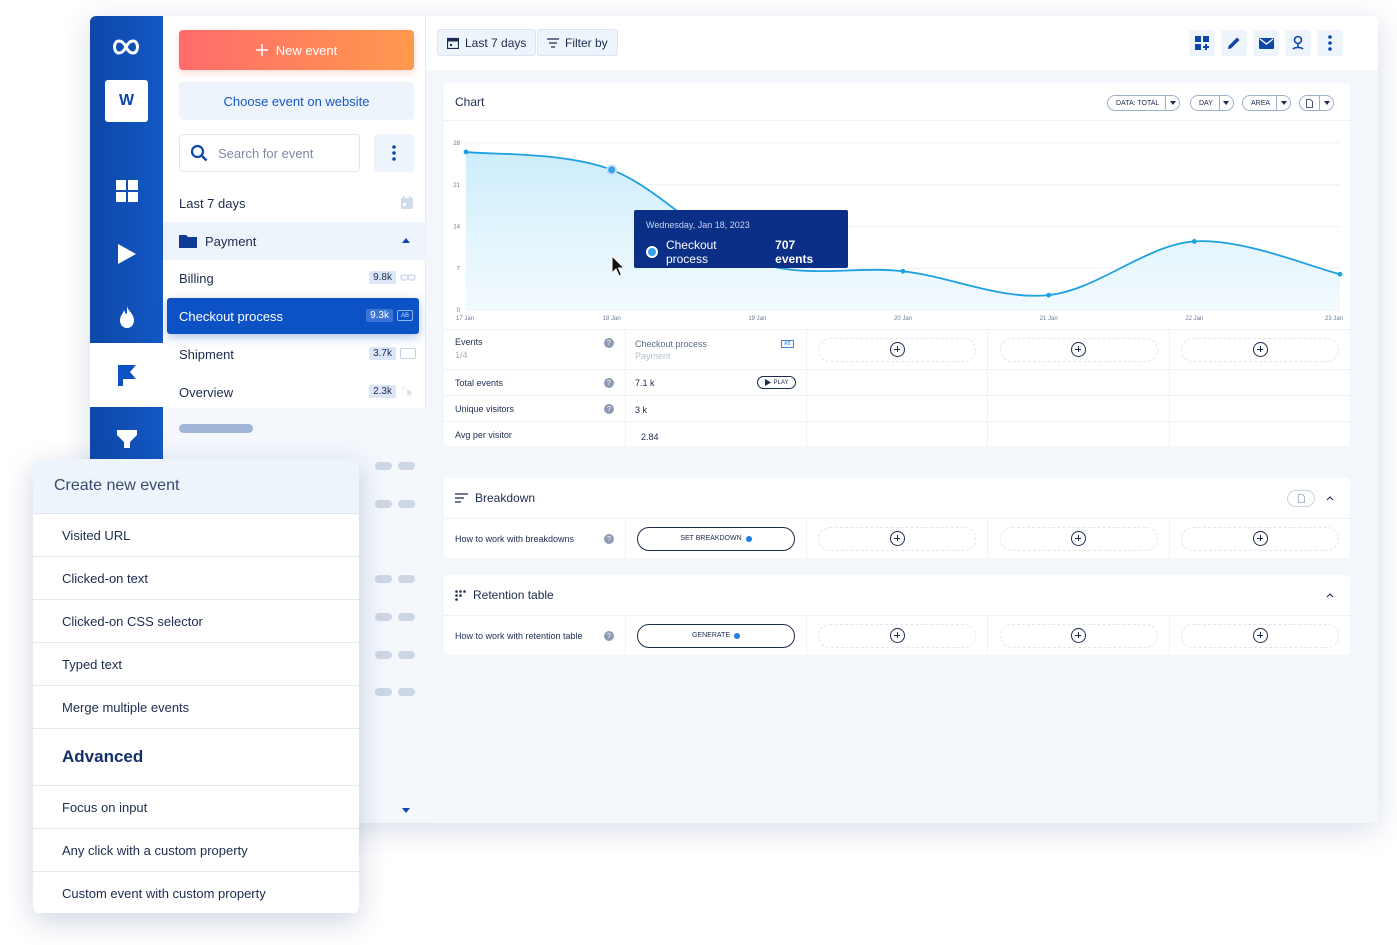  What do you see at coordinates (196, 664) in the screenshot?
I see `menu-item-typed-text: Typed text` at bounding box center [196, 664].